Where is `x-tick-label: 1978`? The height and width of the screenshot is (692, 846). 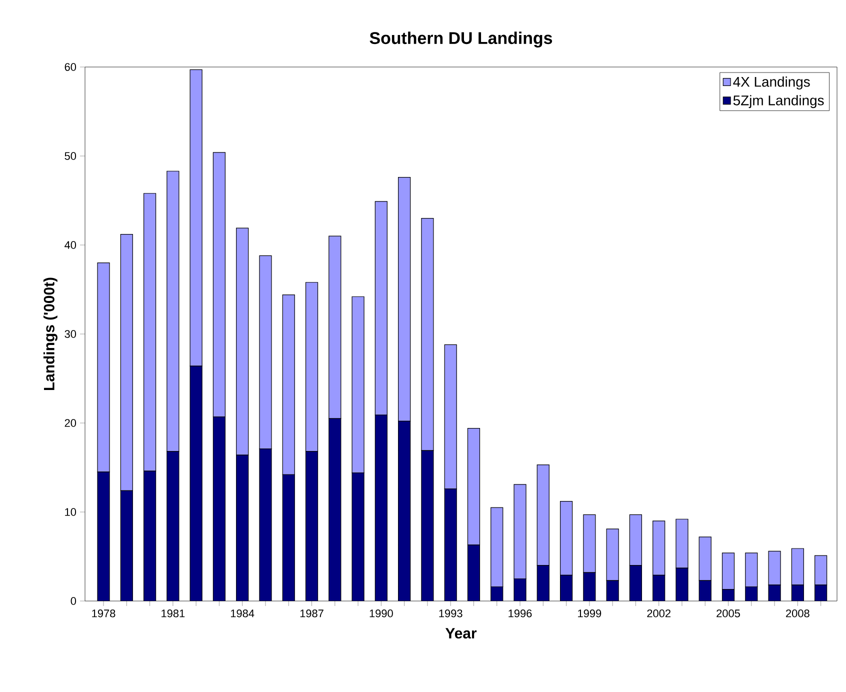
x-tick-label: 1978 is located at coordinates (104, 614).